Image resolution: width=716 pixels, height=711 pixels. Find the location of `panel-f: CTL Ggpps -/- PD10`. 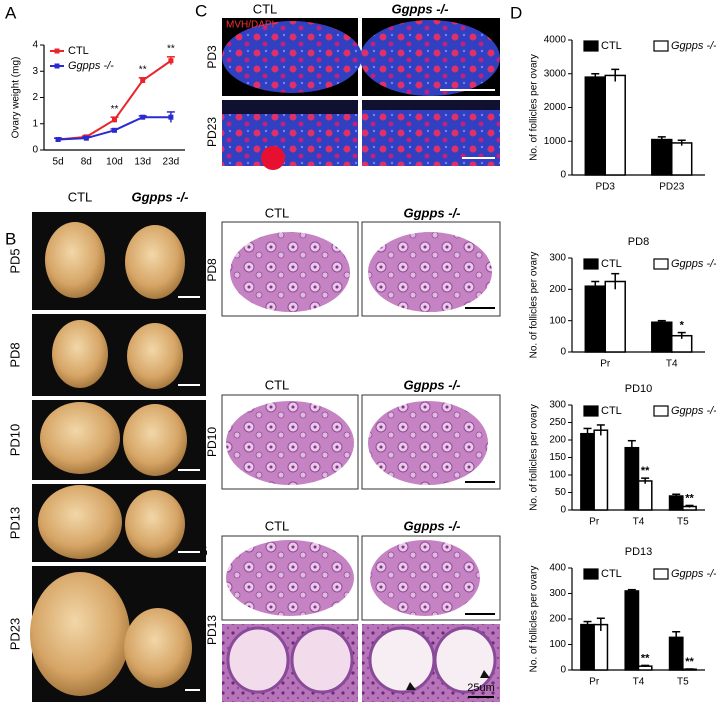

panel-f: CTL Ggpps -/- PD10 is located at coordinates (353, 433).